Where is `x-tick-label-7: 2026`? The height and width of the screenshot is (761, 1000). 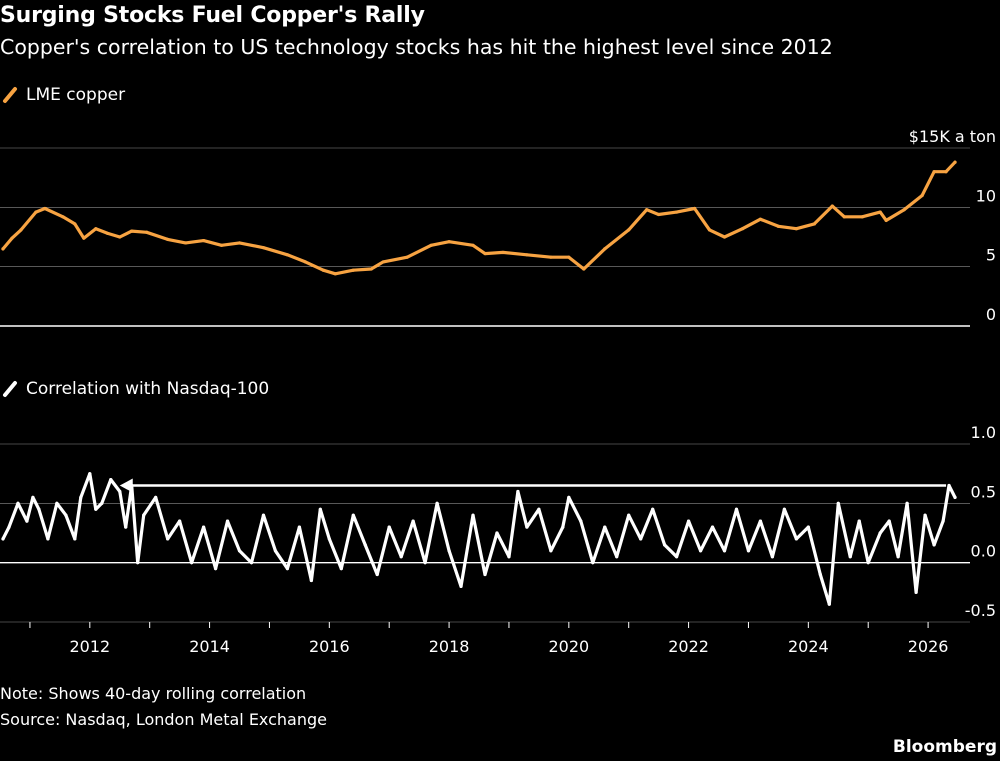
x-tick-label-7: 2026 is located at coordinates (928, 646).